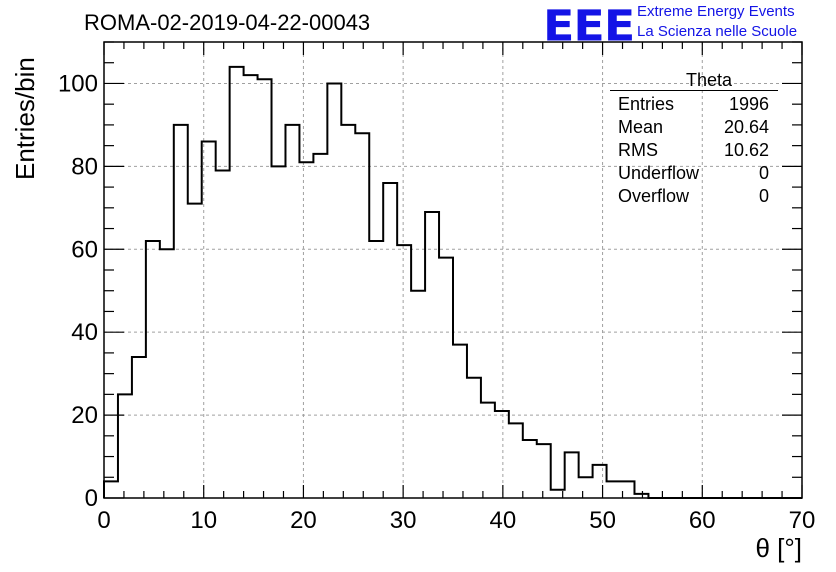 This screenshot has height=572, width=836. What do you see at coordinates (103, 520) in the screenshot?
I see `x-tick-label: 0` at bounding box center [103, 520].